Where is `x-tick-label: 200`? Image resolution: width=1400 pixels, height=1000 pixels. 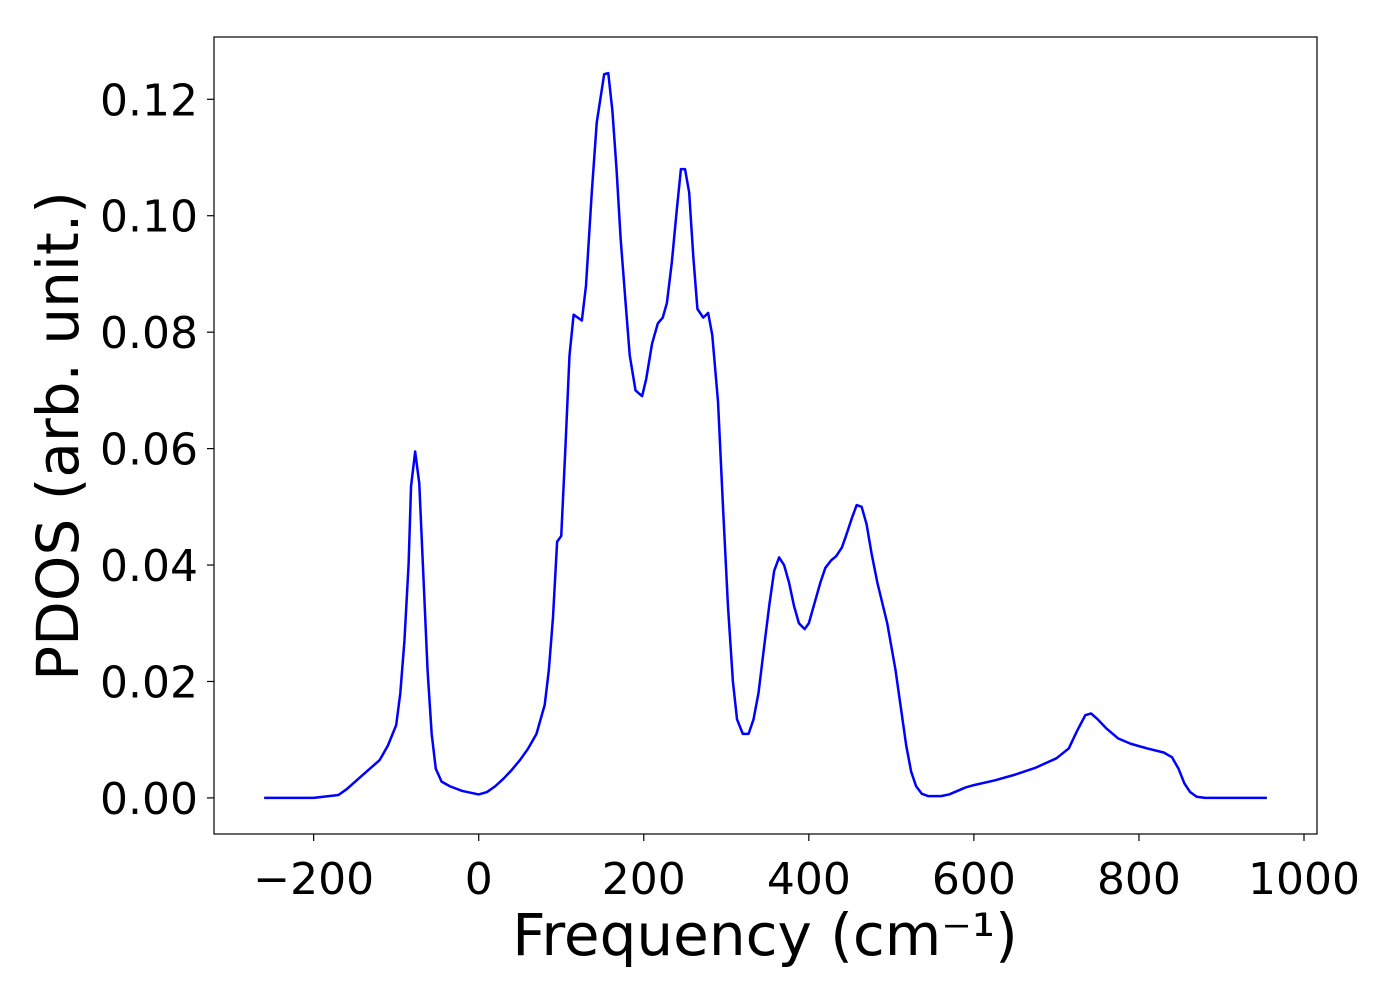 x-tick-label: 200 is located at coordinates (644, 879).